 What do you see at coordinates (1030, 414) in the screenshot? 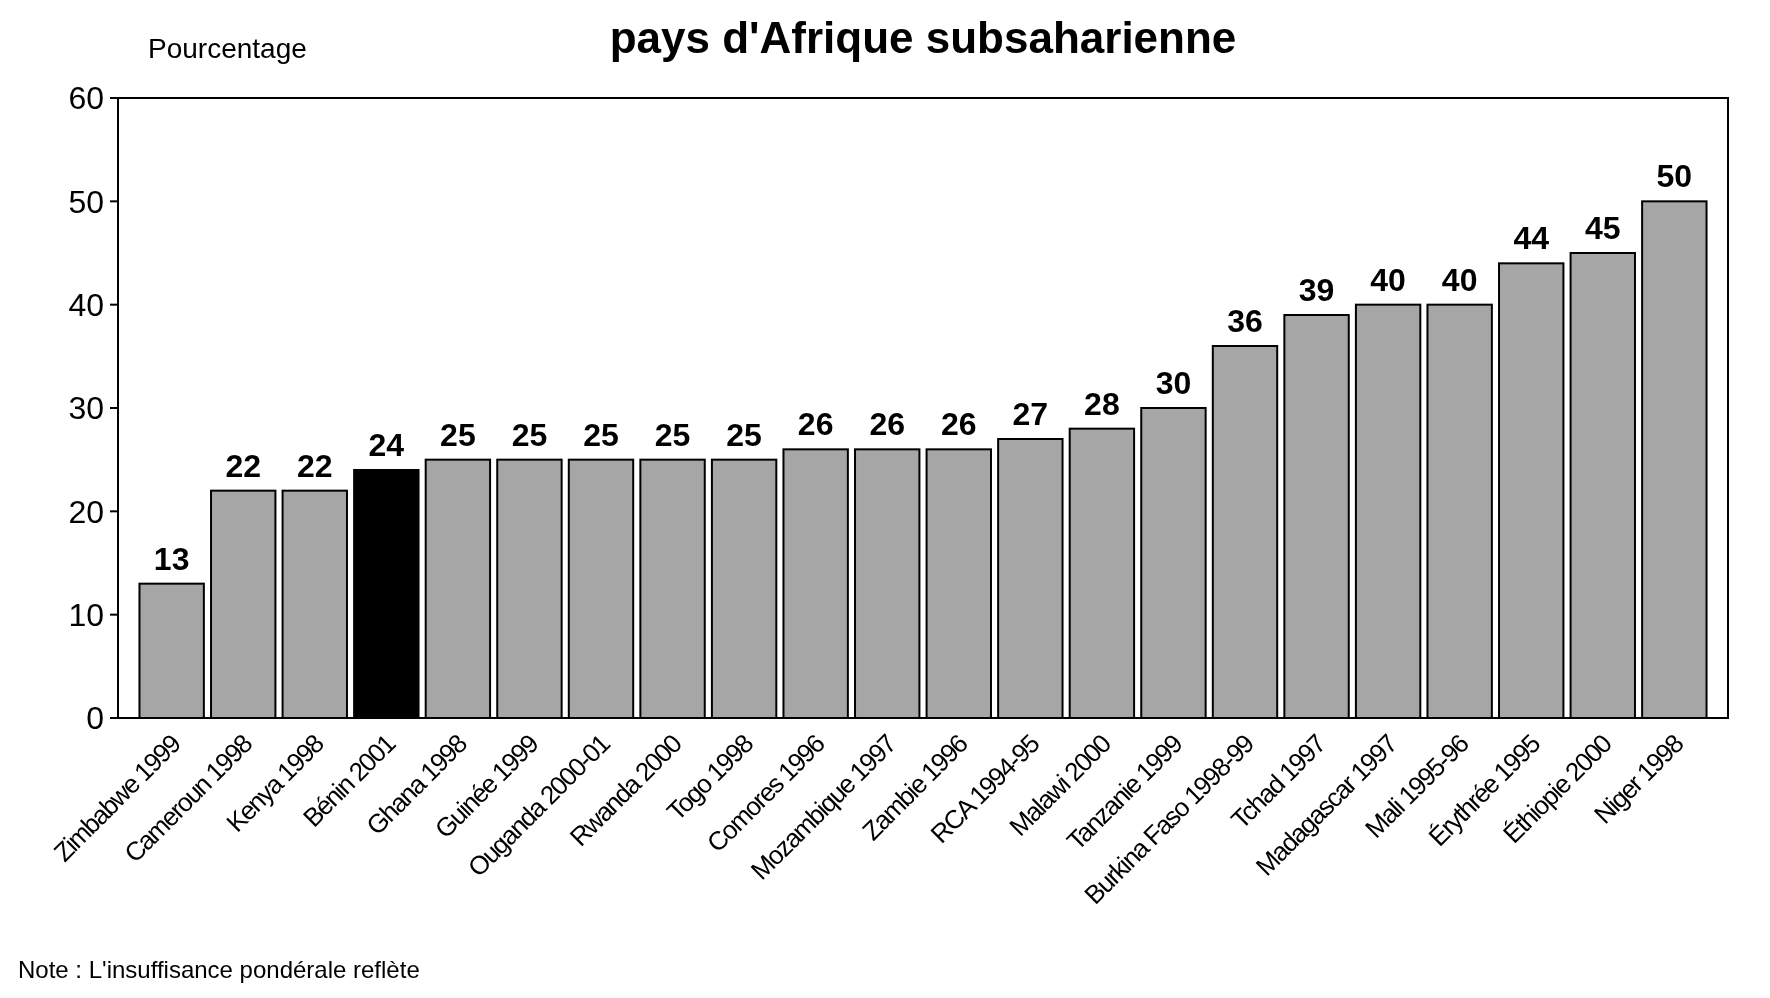
I see `data-label: 27` at bounding box center [1030, 414].